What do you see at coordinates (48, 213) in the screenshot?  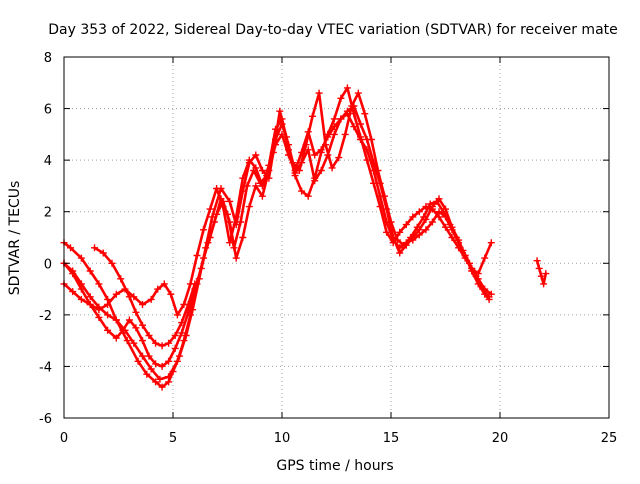 I see `y-tick-label: 2` at bounding box center [48, 213].